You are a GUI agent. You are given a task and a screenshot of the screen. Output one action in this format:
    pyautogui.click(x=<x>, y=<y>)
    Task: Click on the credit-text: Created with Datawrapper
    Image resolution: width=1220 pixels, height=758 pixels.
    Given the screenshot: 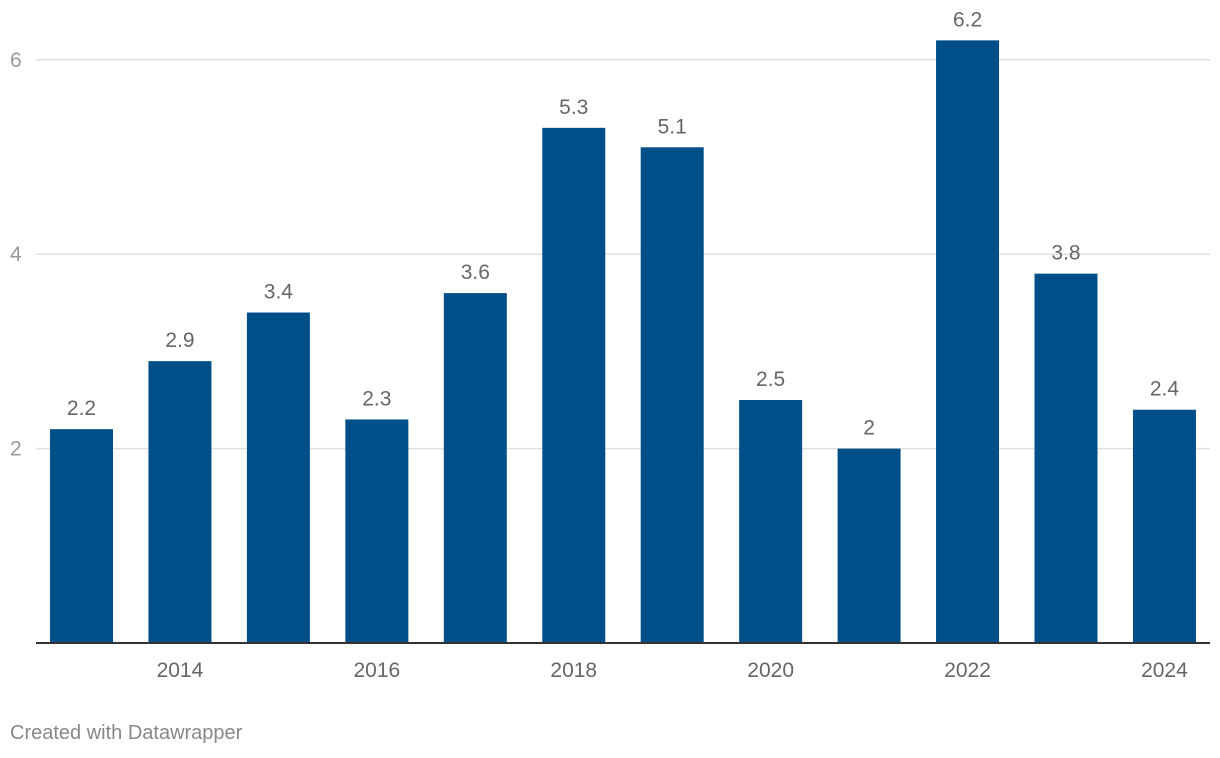 What is the action you would take?
    pyautogui.click(x=126, y=733)
    